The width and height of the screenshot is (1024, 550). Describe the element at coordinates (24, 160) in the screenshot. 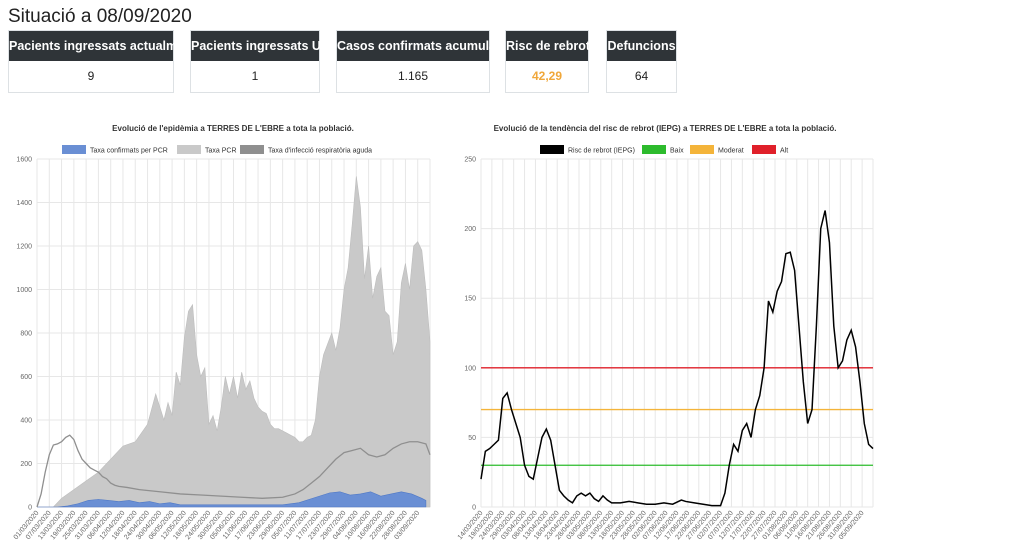

I see `y-tick-label: 1600` at that location.